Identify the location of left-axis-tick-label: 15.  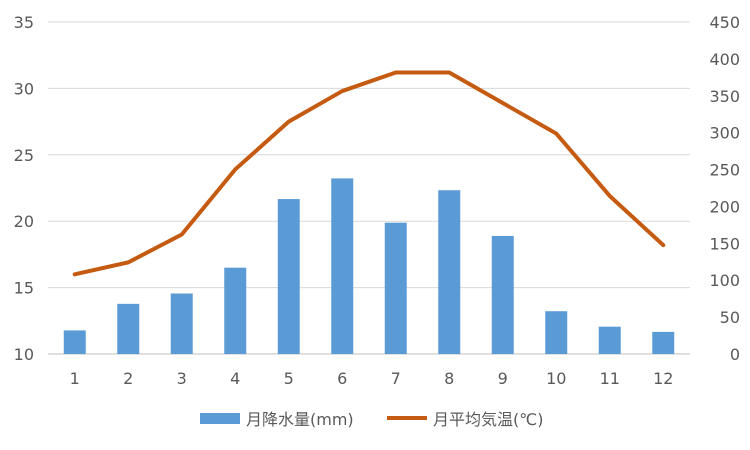
(24, 288).